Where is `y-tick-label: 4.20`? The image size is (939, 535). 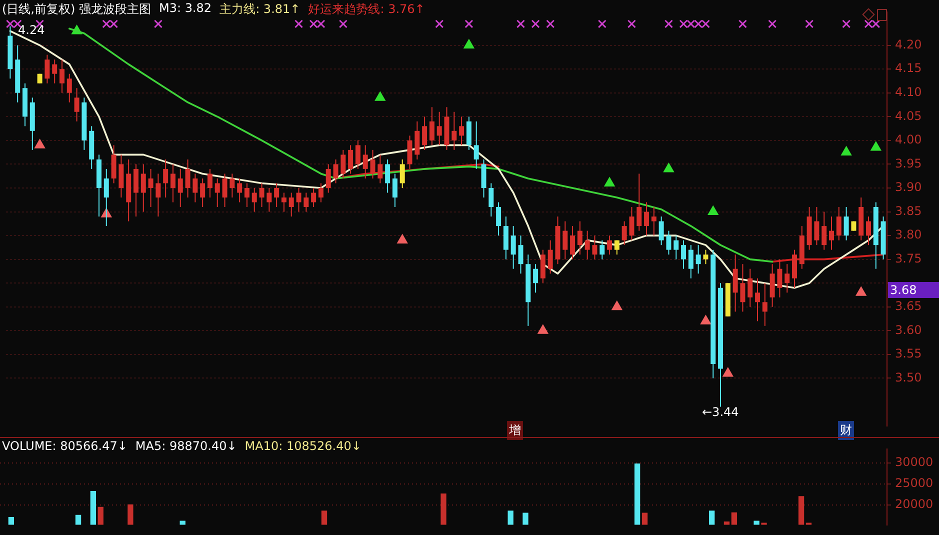 y-tick-label: 4.20 is located at coordinates (908, 44).